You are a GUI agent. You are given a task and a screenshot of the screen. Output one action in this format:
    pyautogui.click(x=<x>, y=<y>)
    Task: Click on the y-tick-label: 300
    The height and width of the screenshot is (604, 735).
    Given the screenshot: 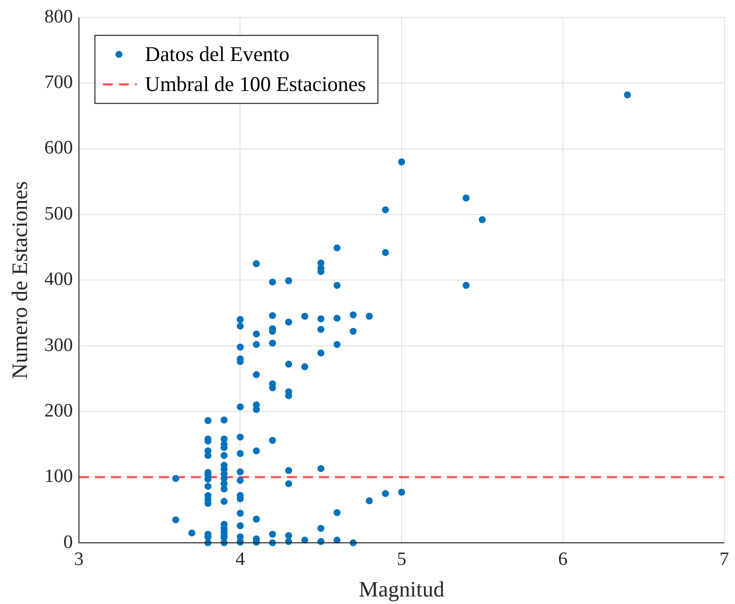 What is the action you would take?
    pyautogui.click(x=58, y=345)
    